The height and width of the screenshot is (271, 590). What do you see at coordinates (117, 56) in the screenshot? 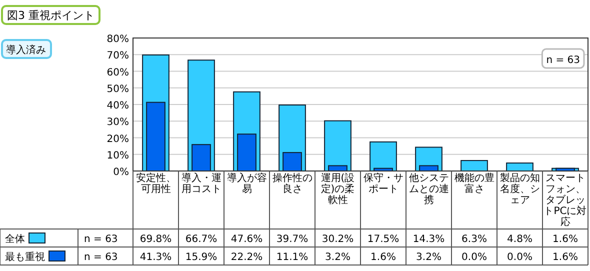
I see `y-tick-label: 70%` at bounding box center [117, 56].